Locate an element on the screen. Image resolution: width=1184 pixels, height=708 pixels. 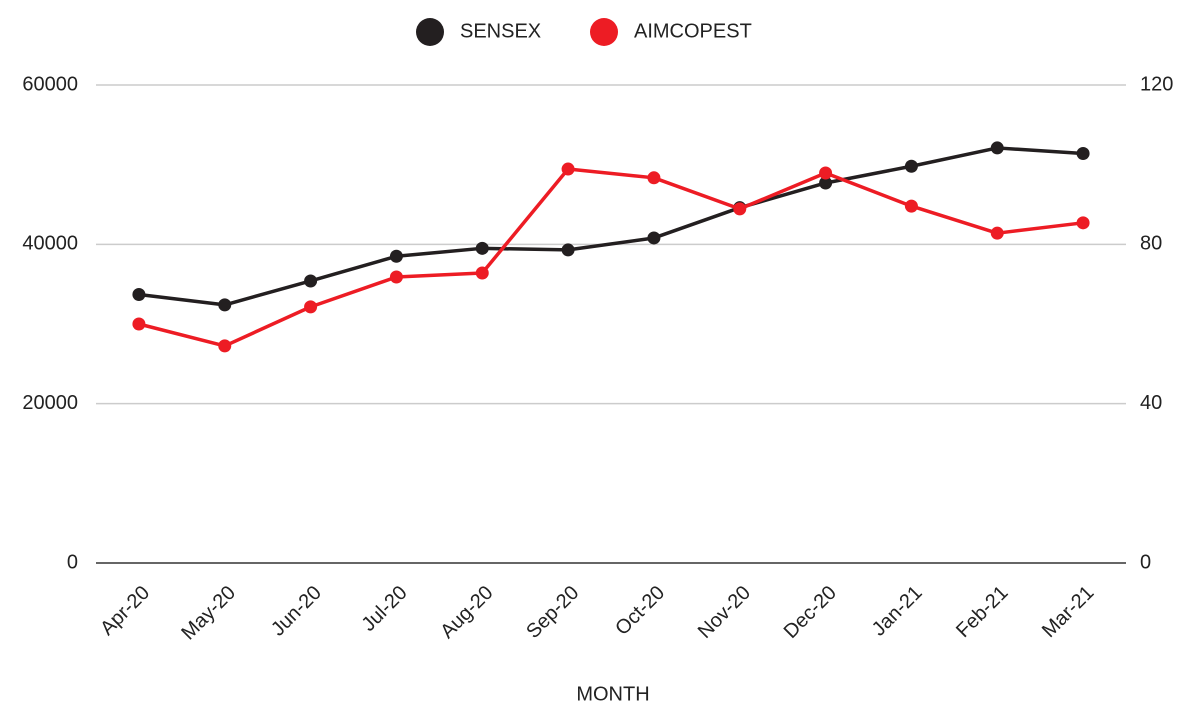
legend-label: SENSEX is located at coordinates (500, 31).